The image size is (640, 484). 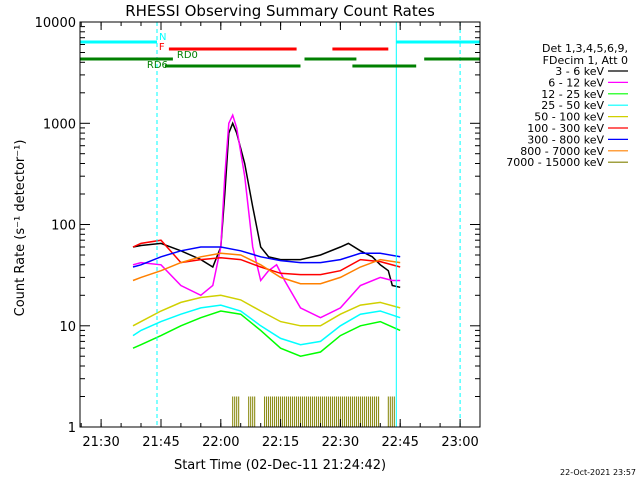 I want to click on y-tick-label: 10, so click(x=67, y=327).